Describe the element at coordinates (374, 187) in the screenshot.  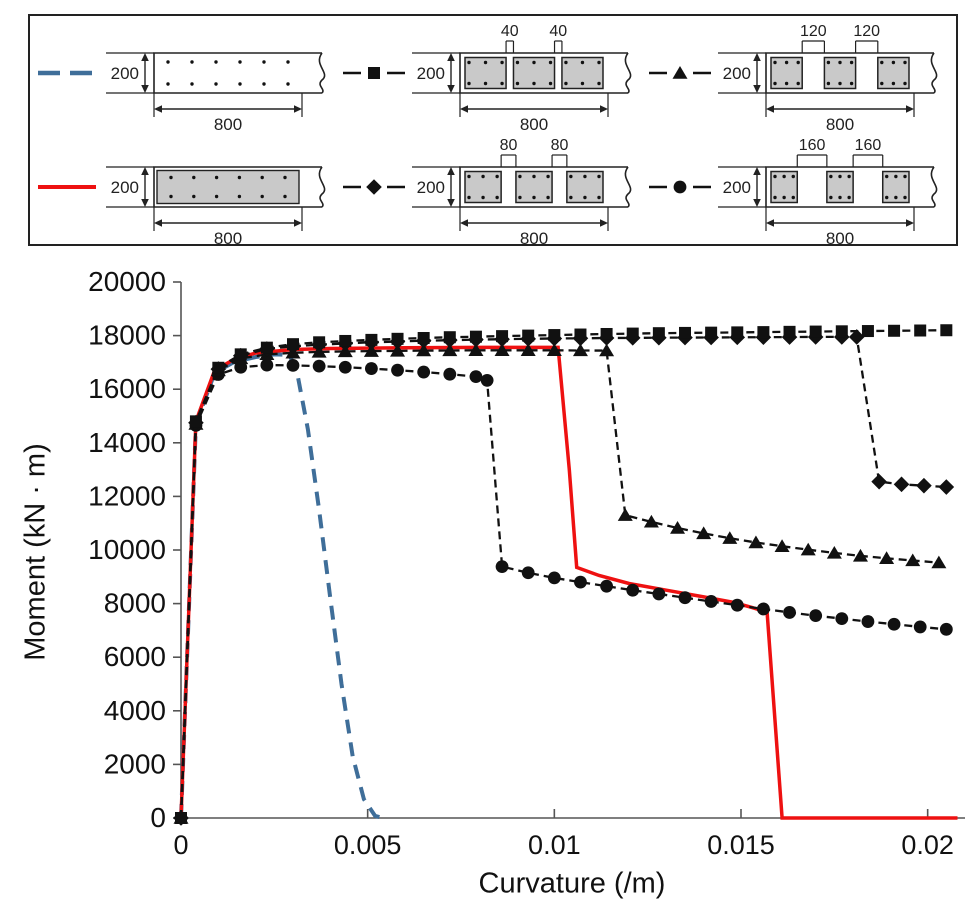
I see `diamond-marker-icon` at that location.